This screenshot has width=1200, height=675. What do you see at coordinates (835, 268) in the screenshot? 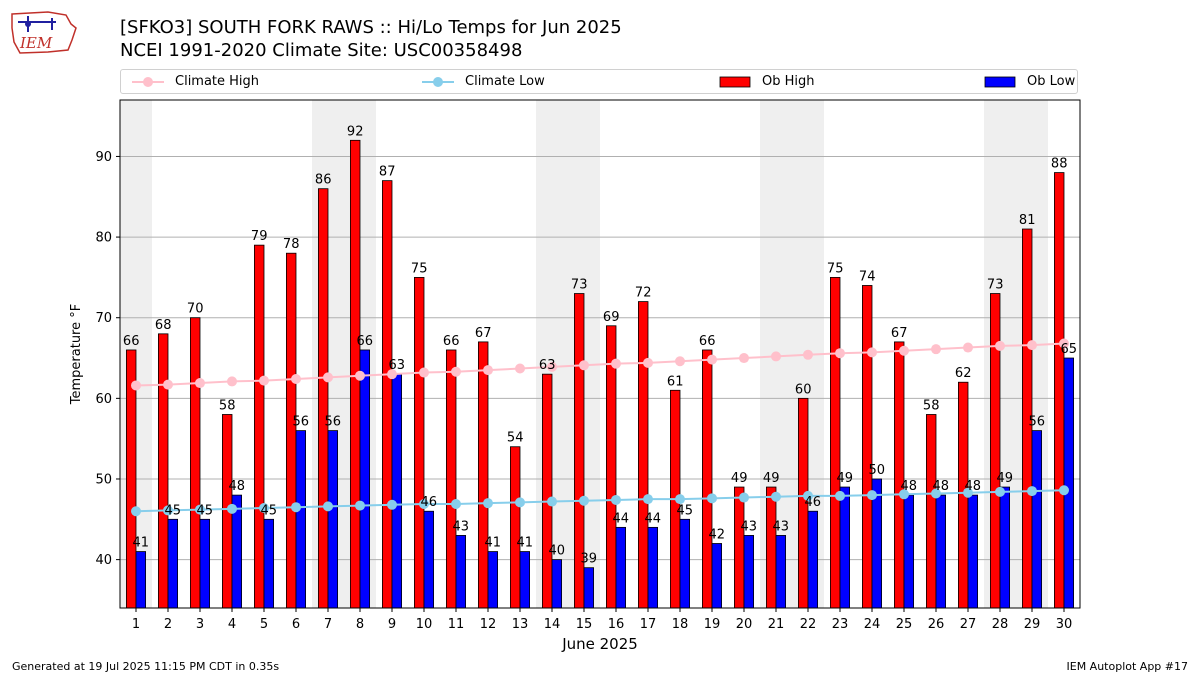
I see `ob-high-label: 75` at bounding box center [835, 268].